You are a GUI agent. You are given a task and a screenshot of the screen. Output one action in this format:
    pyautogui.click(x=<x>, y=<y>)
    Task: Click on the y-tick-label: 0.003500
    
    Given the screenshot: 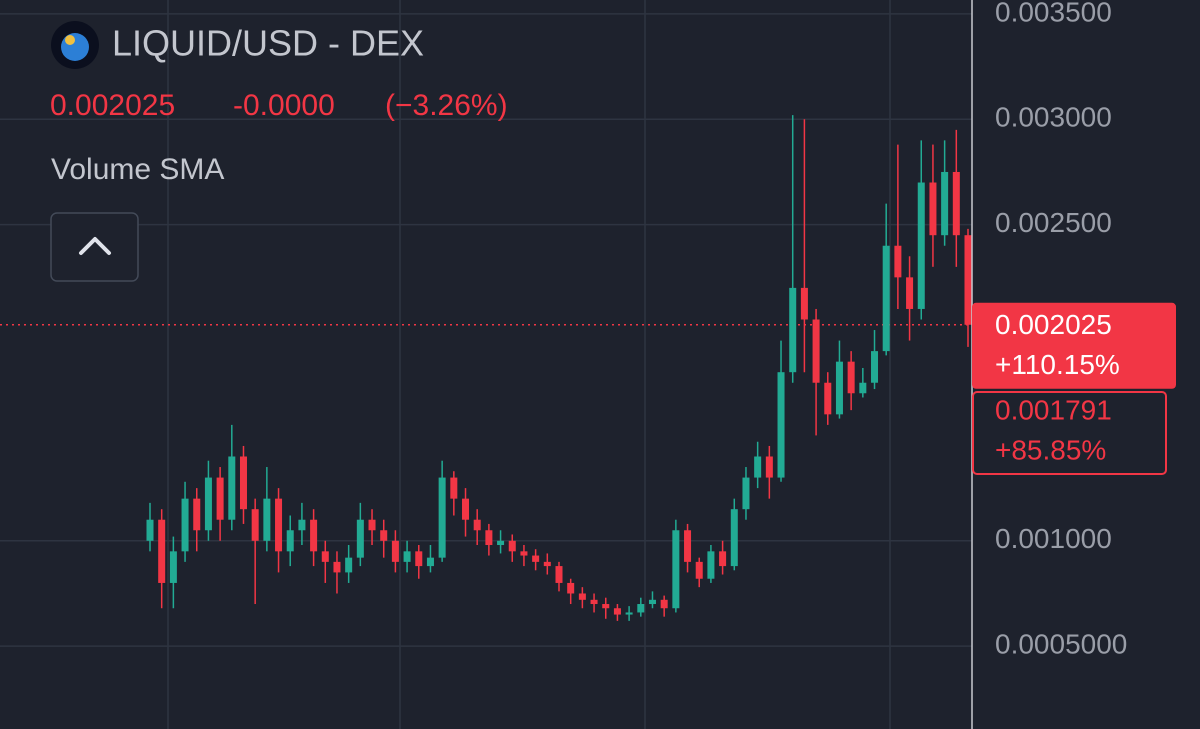 What is the action you would take?
    pyautogui.click(x=1053, y=13)
    